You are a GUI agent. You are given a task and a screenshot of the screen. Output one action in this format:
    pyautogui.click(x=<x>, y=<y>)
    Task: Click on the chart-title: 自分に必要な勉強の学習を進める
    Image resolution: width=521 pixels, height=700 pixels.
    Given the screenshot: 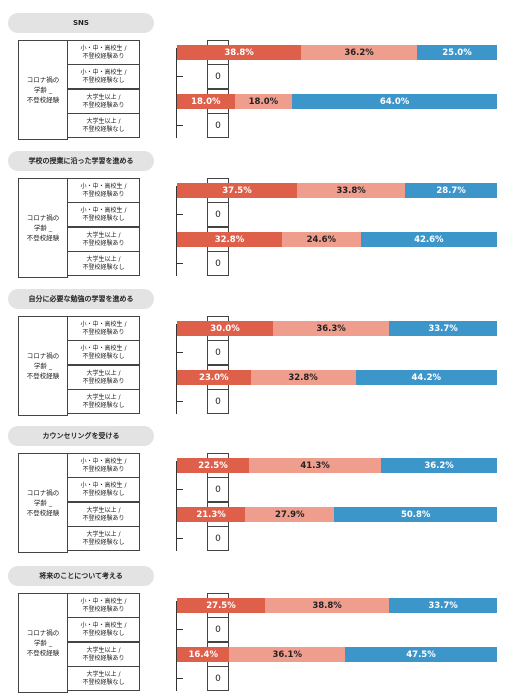 What is the action you would take?
    pyautogui.click(x=81, y=299)
    